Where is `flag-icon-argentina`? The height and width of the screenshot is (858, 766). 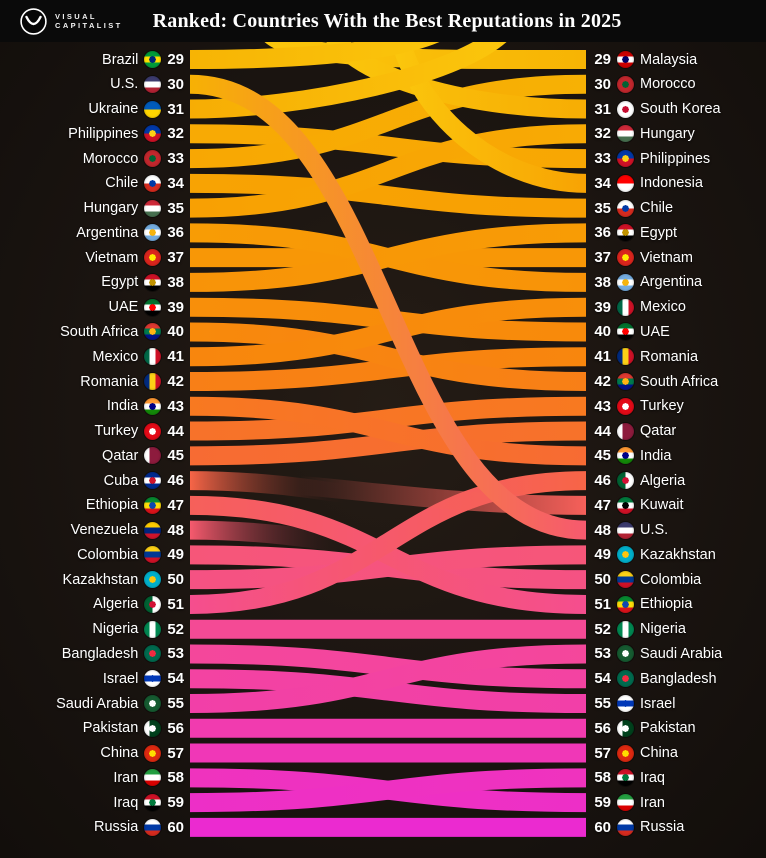 flag-icon-argentina is located at coordinates (625, 282).